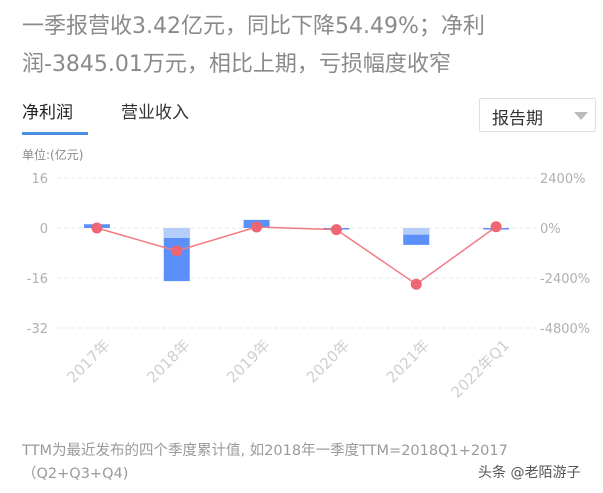 This screenshot has height=493, width=603. I want to click on left-tick-label: -16, so click(37, 279).